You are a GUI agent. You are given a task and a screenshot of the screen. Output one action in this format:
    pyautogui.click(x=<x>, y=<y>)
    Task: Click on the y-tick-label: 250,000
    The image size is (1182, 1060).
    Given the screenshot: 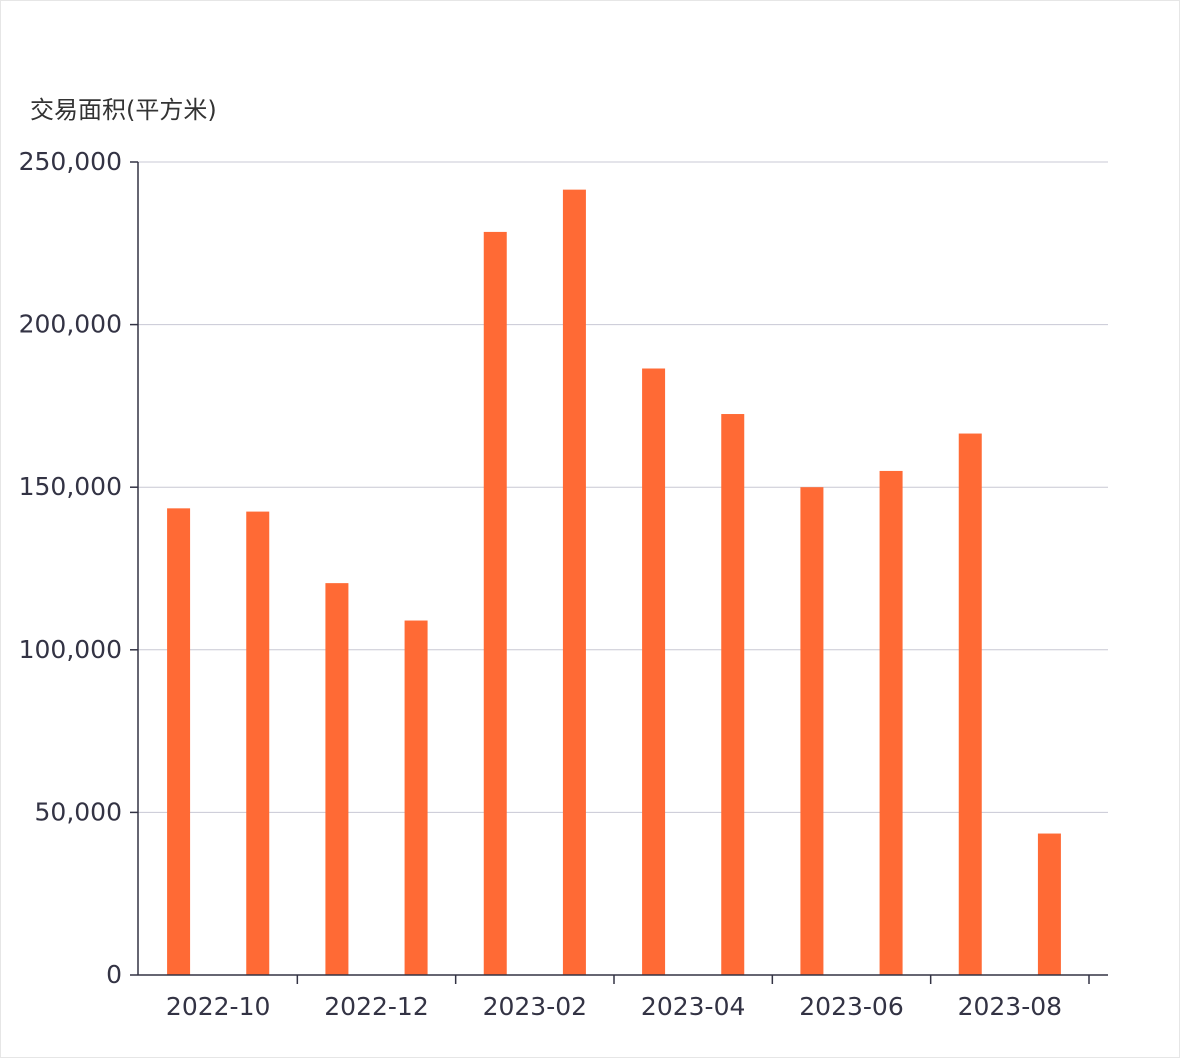 What is the action you would take?
    pyautogui.click(x=70, y=161)
    